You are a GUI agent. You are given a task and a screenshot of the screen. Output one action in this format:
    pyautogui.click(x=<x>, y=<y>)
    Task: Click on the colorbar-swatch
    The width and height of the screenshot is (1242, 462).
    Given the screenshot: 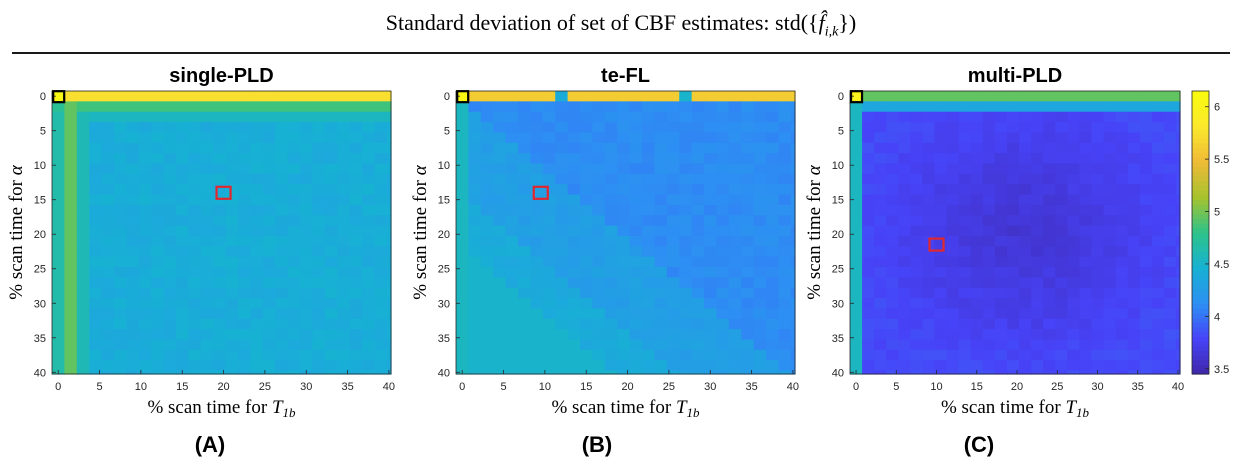 What is the action you would take?
    pyautogui.click(x=1200, y=202)
    